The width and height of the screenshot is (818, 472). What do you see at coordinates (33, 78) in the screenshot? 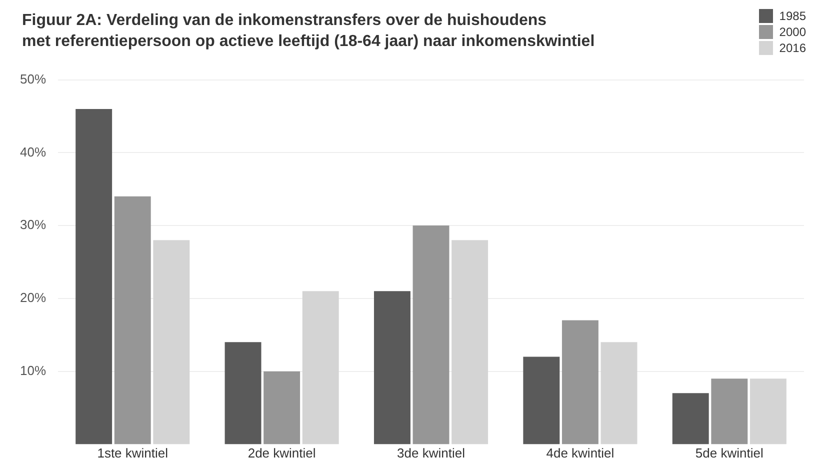
I see `y-tick-label: 50%` at bounding box center [33, 78].